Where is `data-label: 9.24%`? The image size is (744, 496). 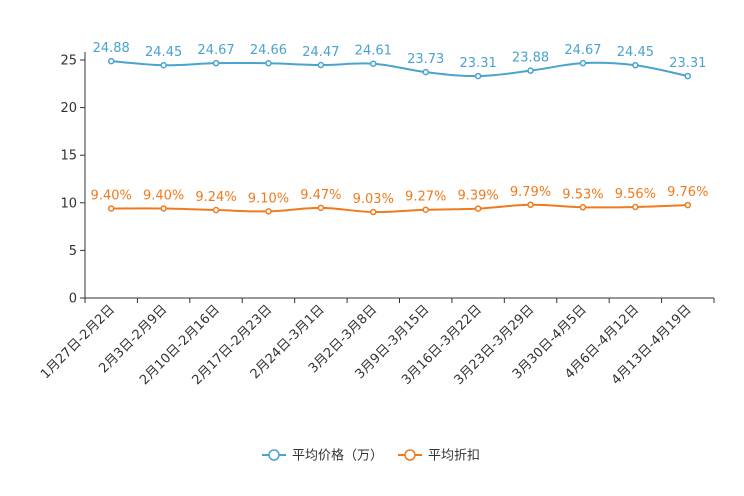
data-label: 9.24% is located at coordinates (215, 197).